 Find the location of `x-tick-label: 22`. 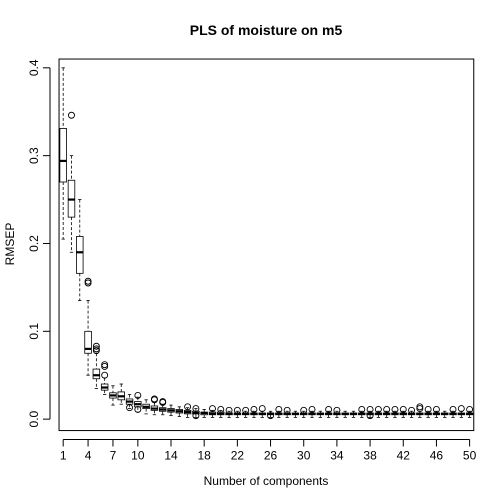

x-tick-label: 22 is located at coordinates (238, 456).